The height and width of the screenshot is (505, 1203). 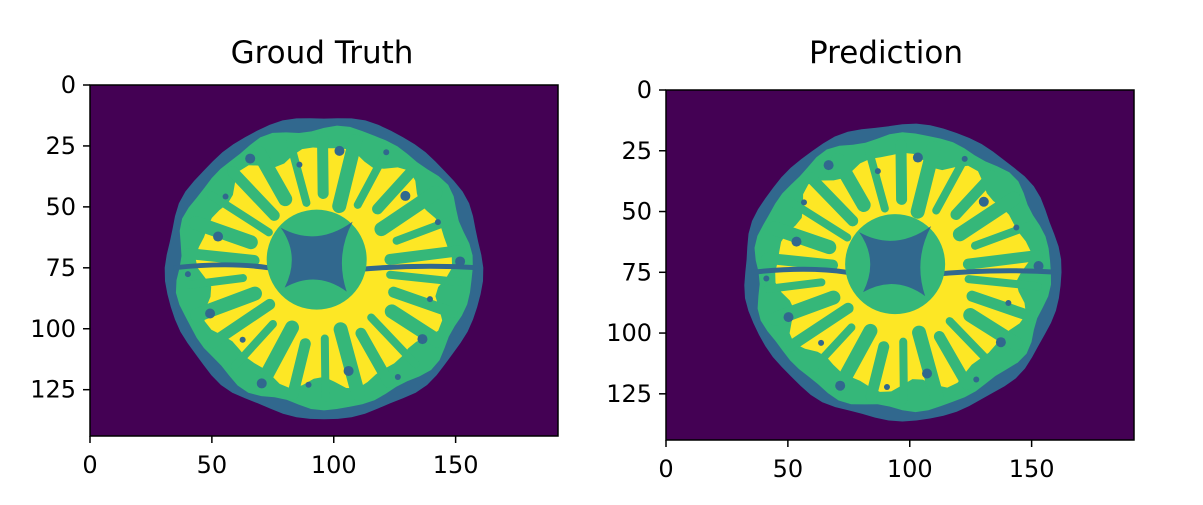 I want to click on y-tick-label: 0, so click(x=68, y=85).